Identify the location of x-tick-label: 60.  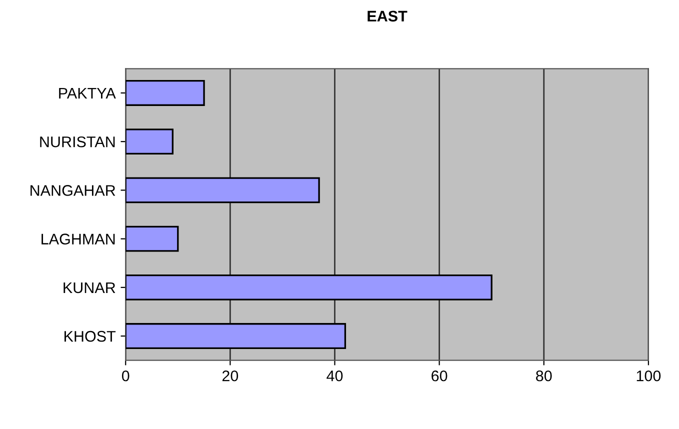
(440, 376).